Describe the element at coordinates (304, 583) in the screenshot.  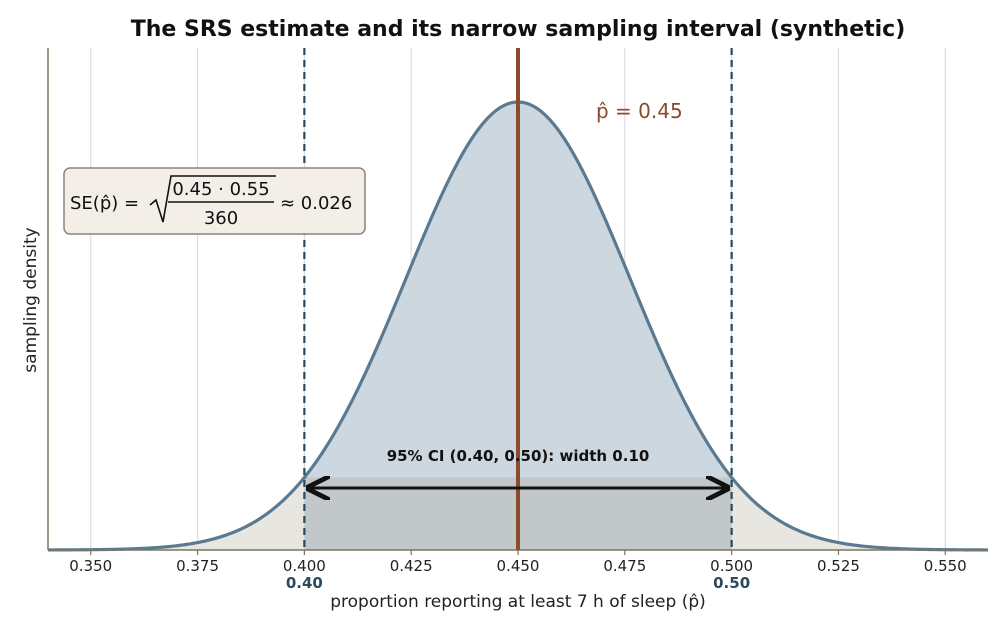
I see `ci-lower-label: 0.40` at that location.